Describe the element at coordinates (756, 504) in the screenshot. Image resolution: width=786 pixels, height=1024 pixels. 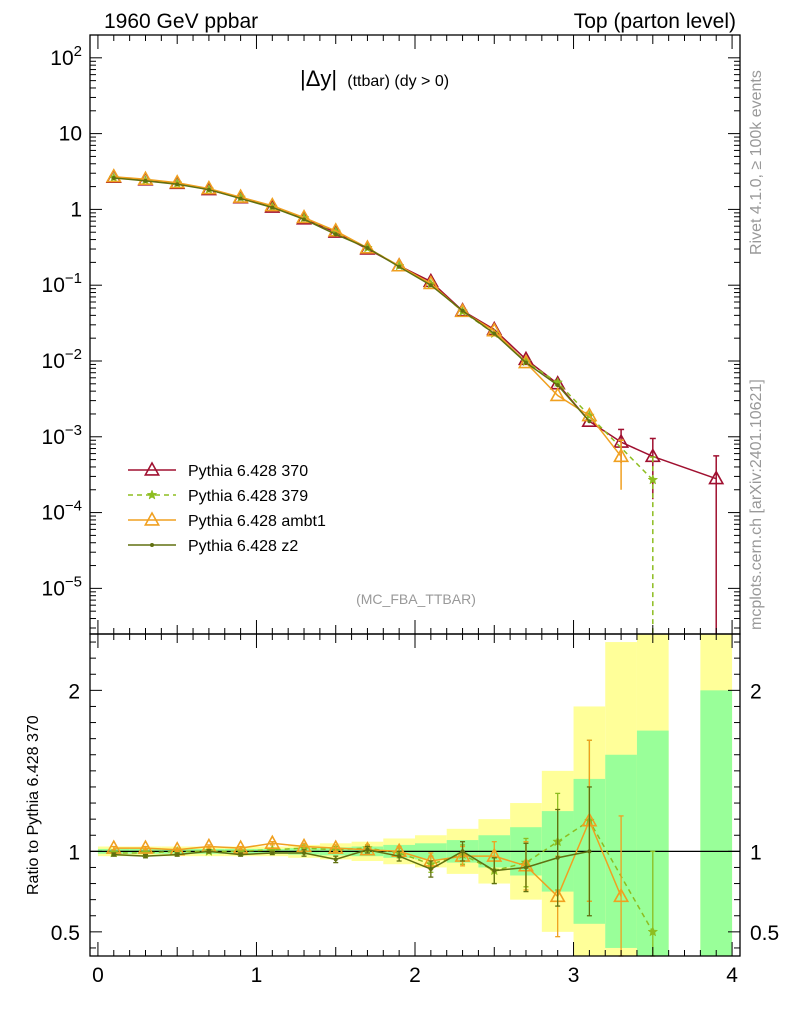
I see `mcplots-label: mcplots.cern.ch [arXiv:2401.10621]` at that location.